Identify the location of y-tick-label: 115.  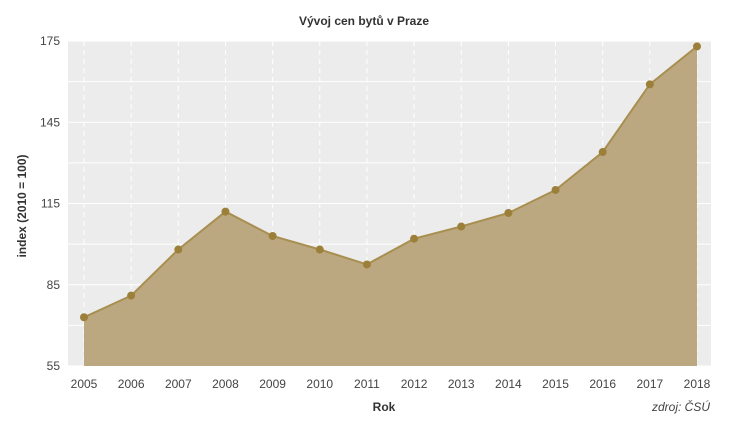
(50, 204).